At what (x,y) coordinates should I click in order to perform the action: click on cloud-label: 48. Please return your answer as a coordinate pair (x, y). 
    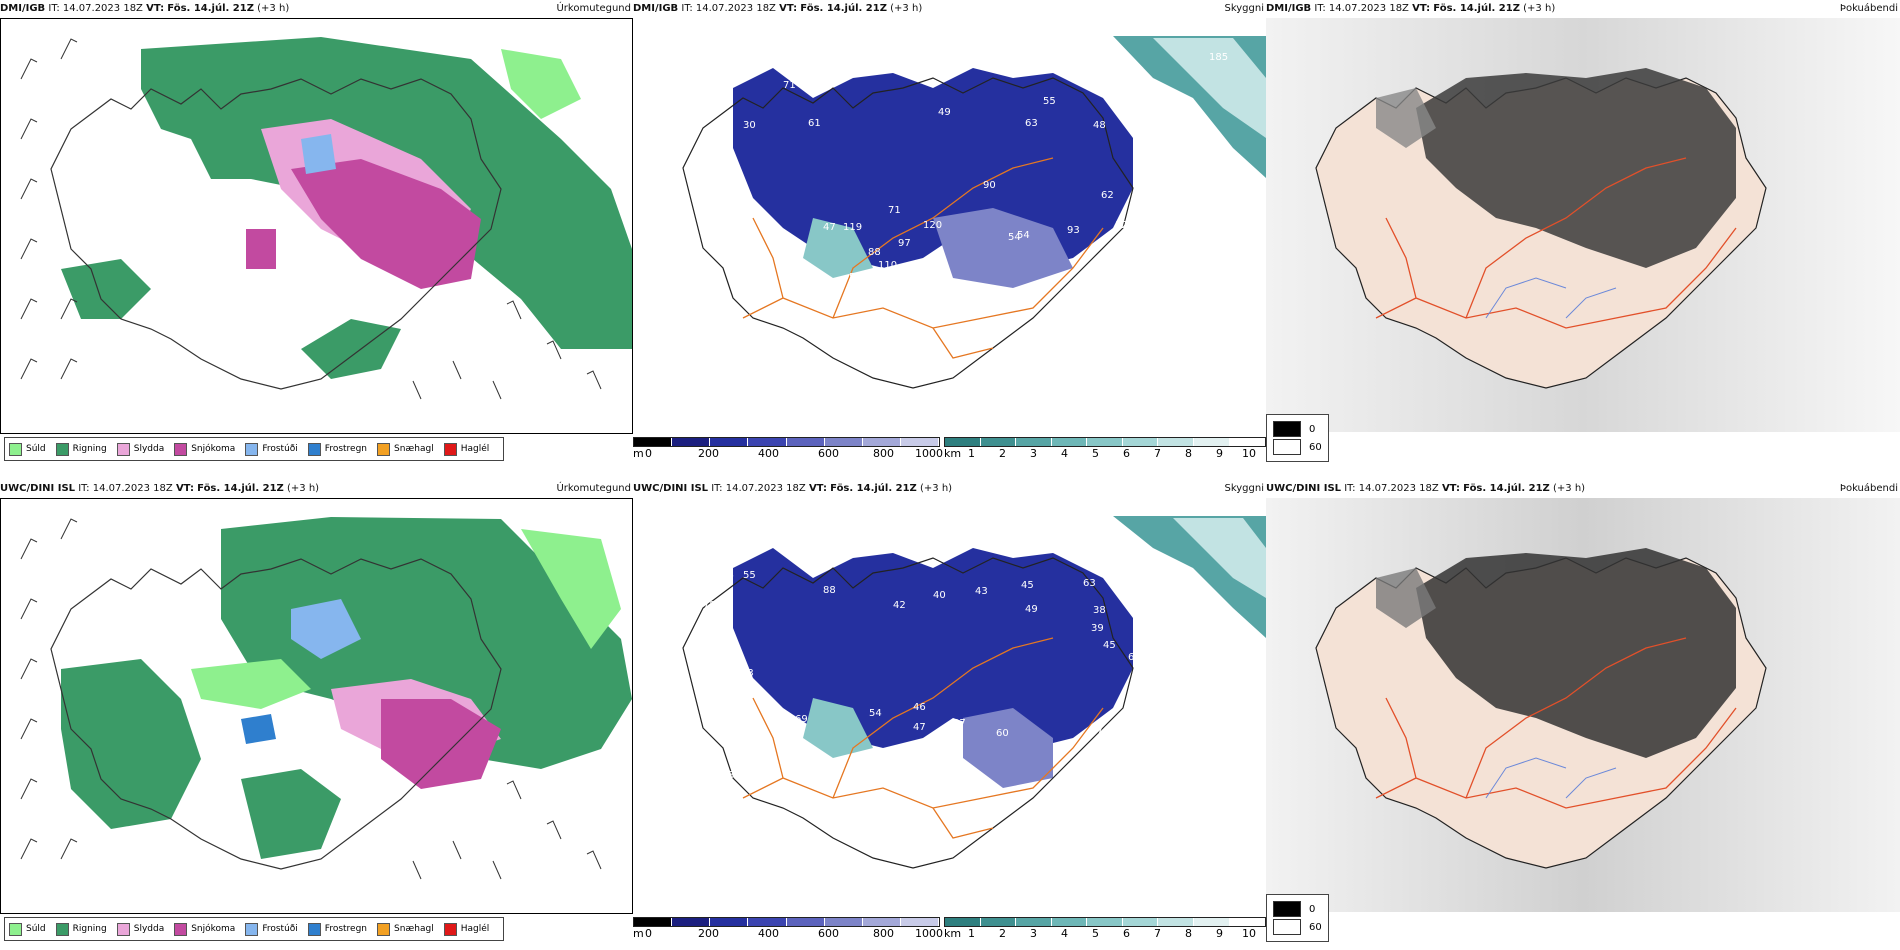
    Looking at the image, I should click on (1099, 125).